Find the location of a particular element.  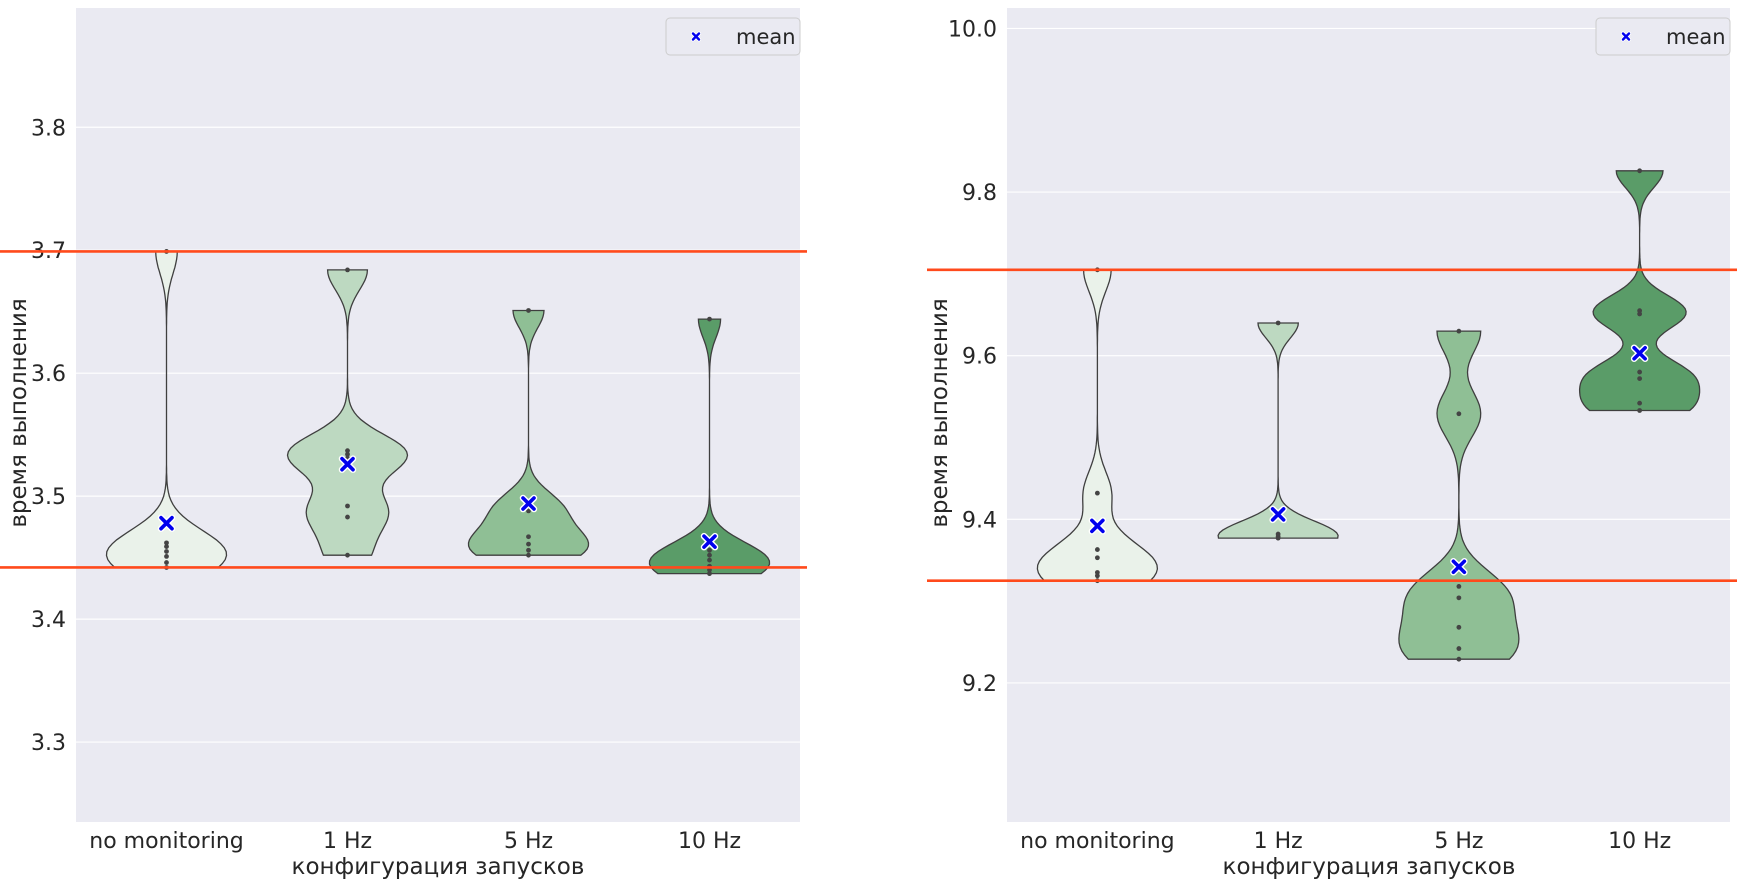

y-tick-label: 3.5 is located at coordinates (48, 497).